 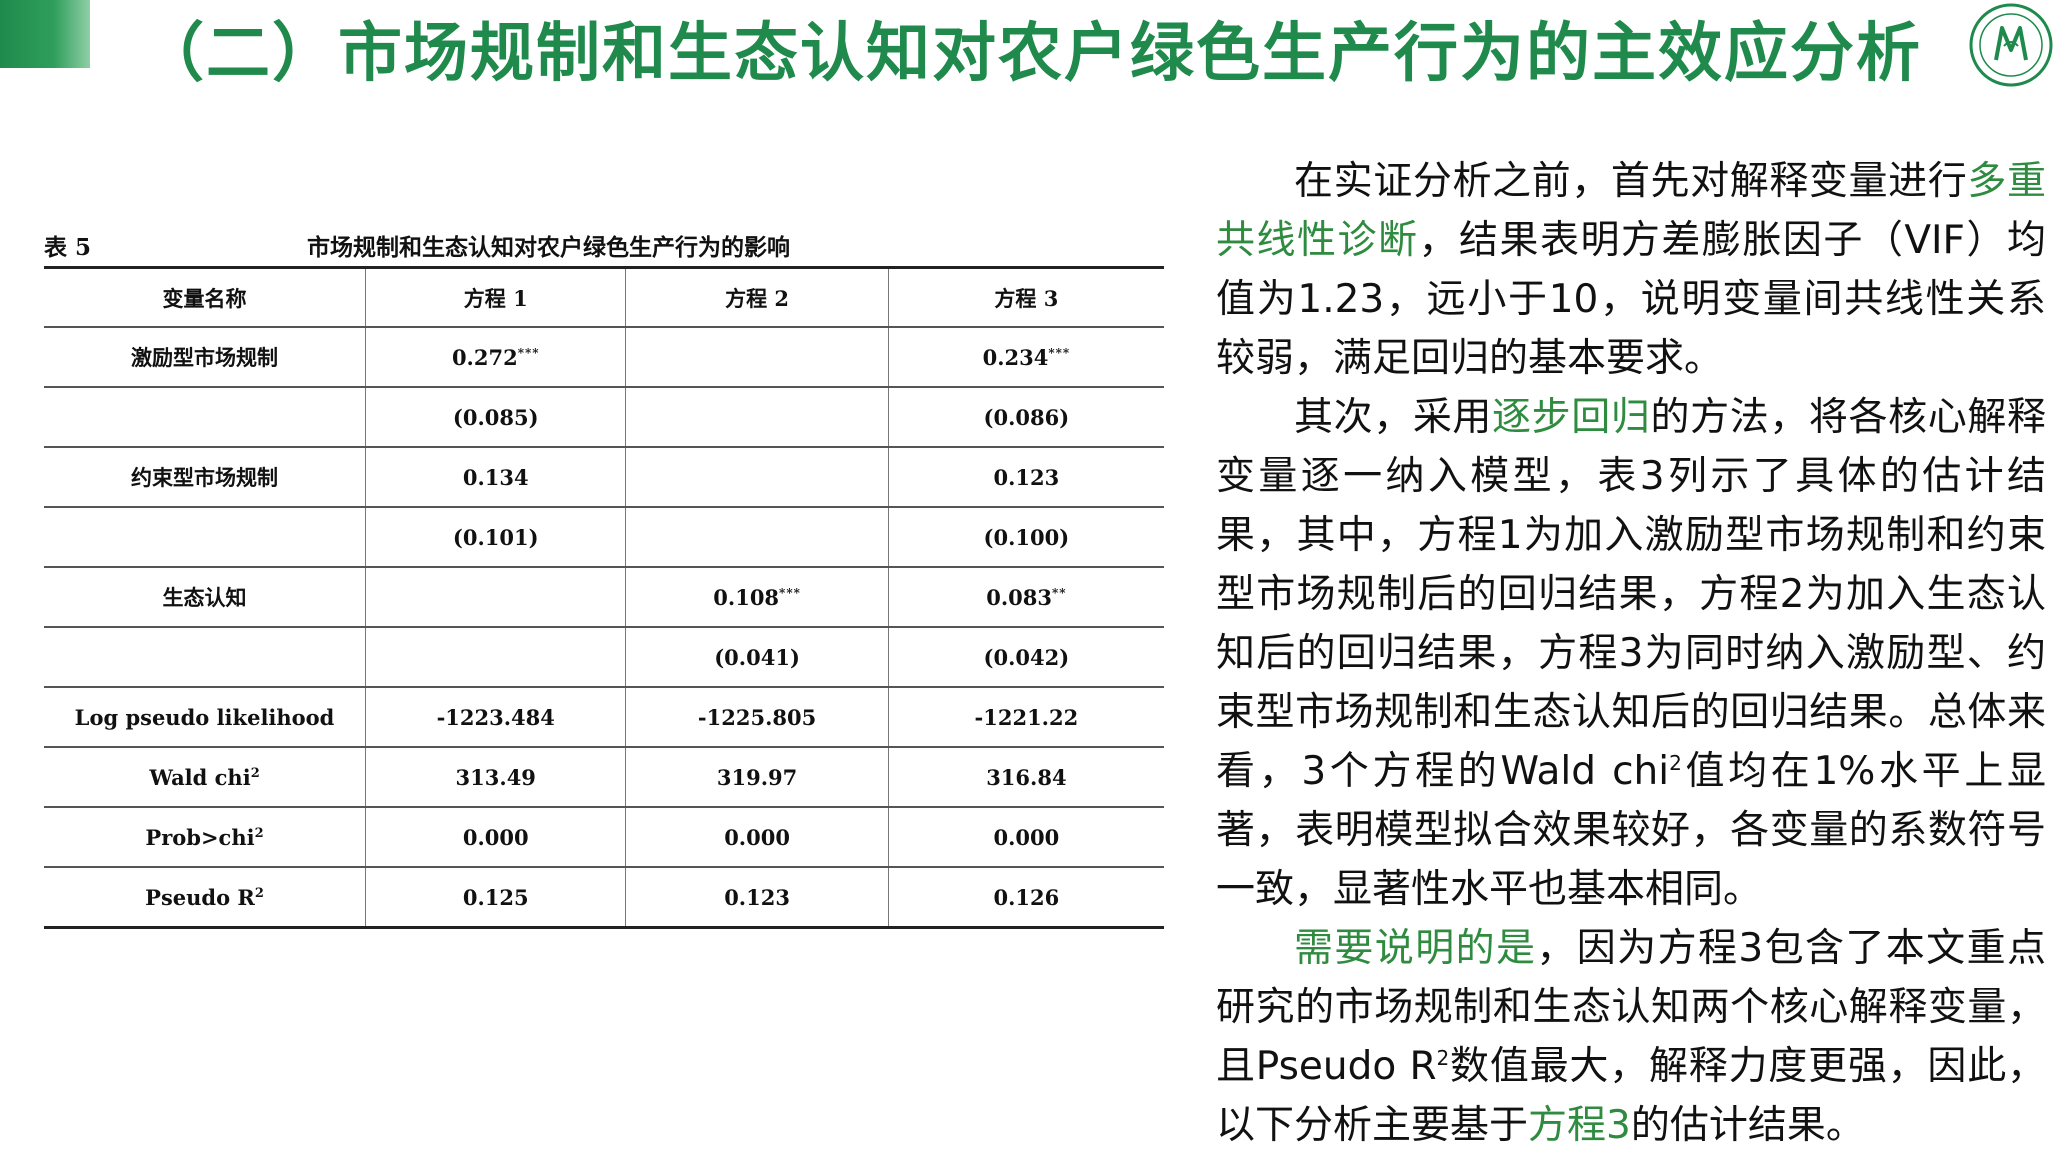 What do you see at coordinates (1025, 357) in the screenshot?
I see `table-cell: 0.234***` at bounding box center [1025, 357].